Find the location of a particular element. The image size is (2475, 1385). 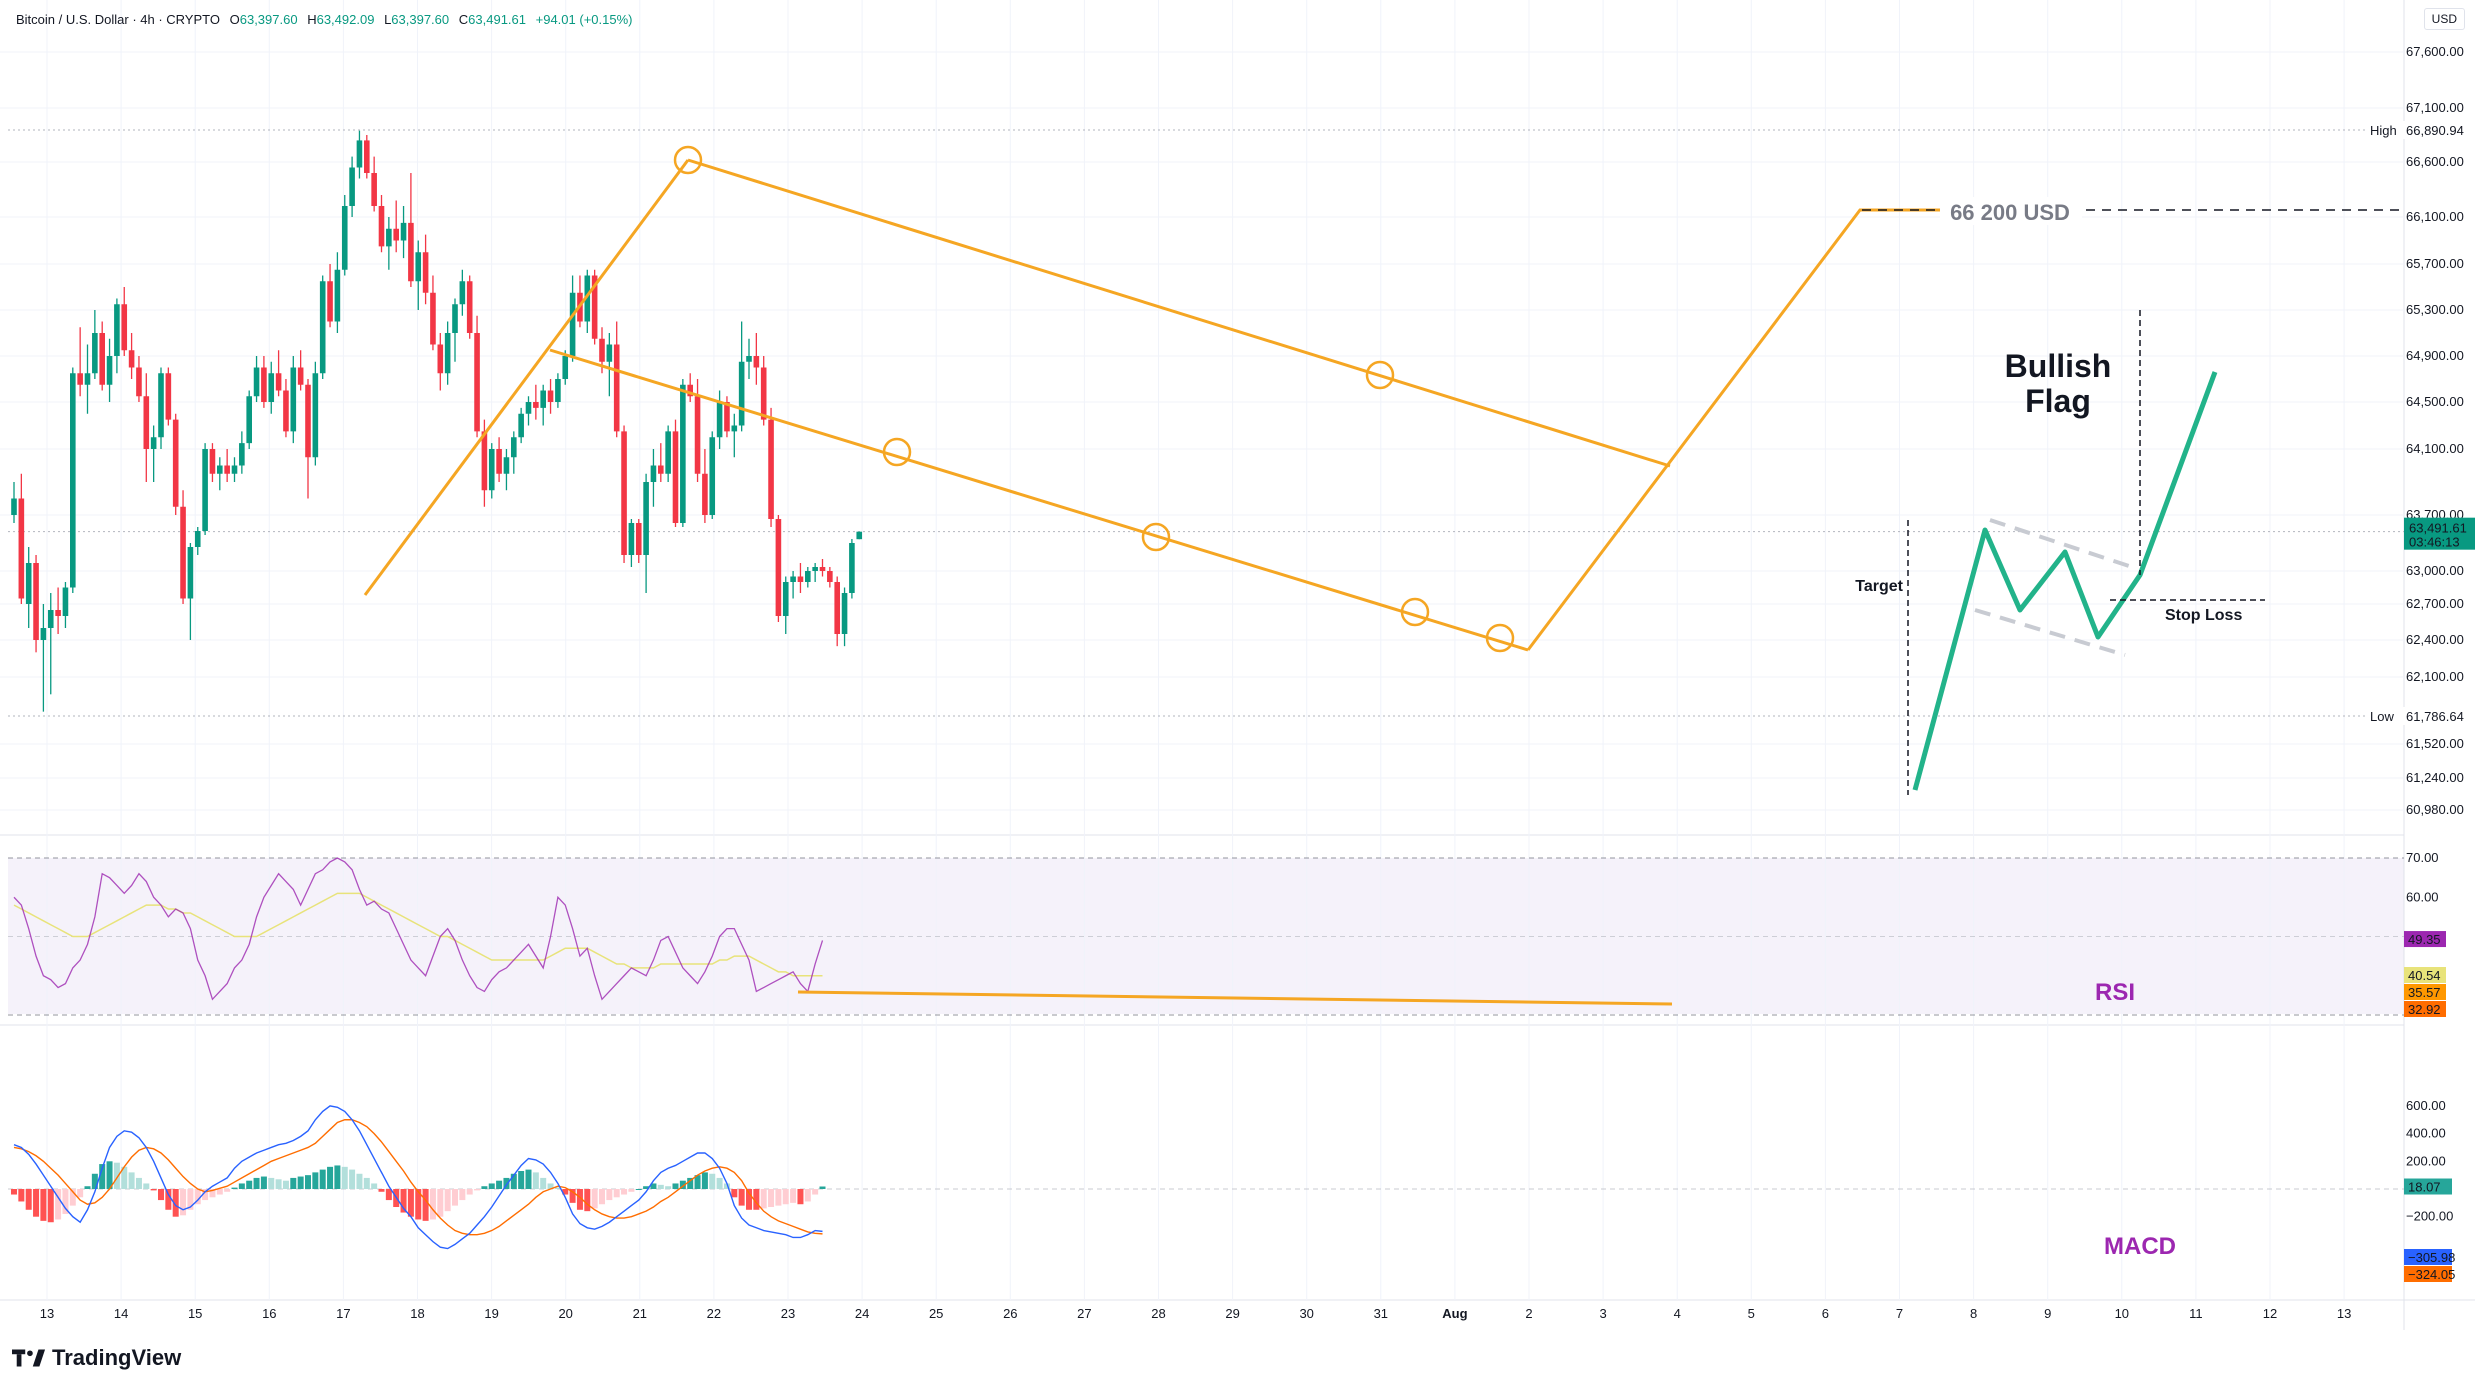

macd-value-badge: −305.98 is located at coordinates (2431, 1257).